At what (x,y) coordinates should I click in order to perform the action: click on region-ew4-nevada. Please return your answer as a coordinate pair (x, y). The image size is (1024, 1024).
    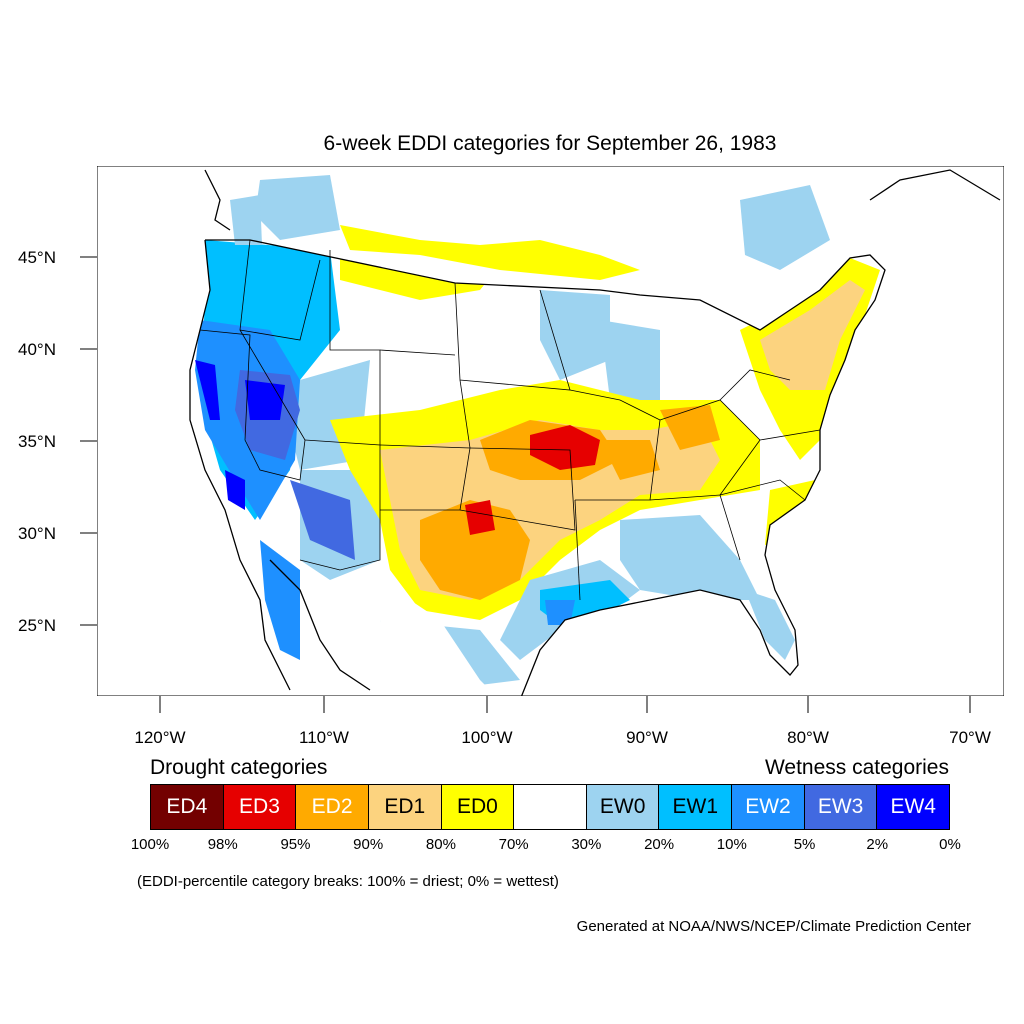
    Looking at the image, I should click on (265, 400).